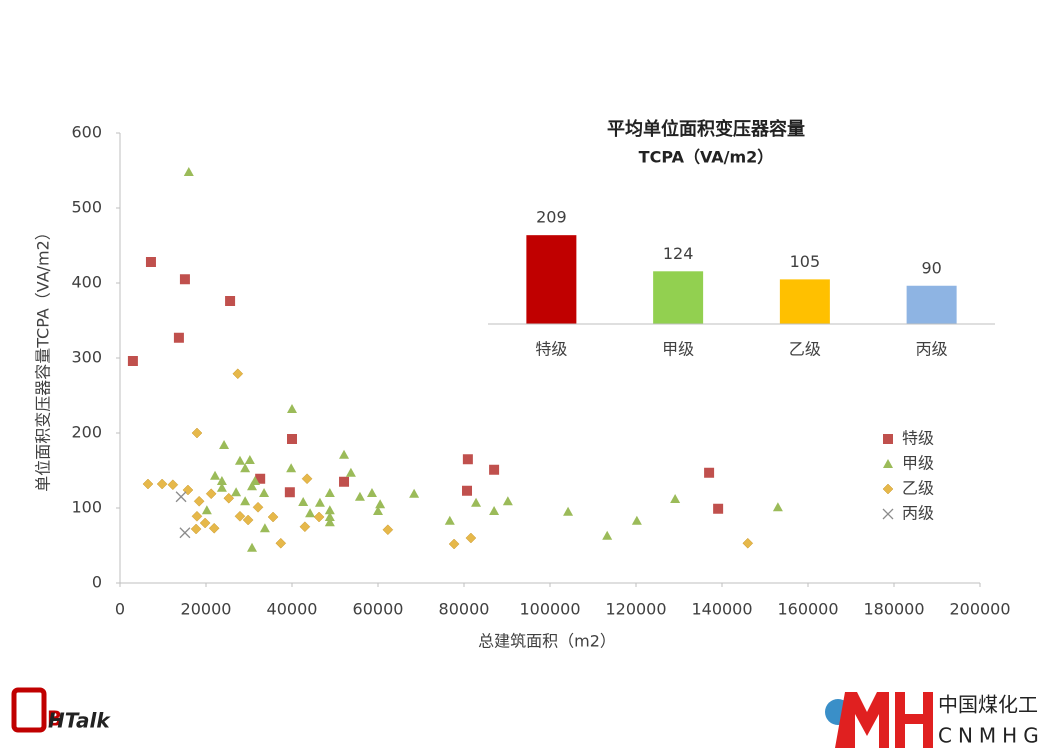  I want to click on y-axis-label: 单位面积变压器容量TCPA（VA/m2）, so click(43, 358).